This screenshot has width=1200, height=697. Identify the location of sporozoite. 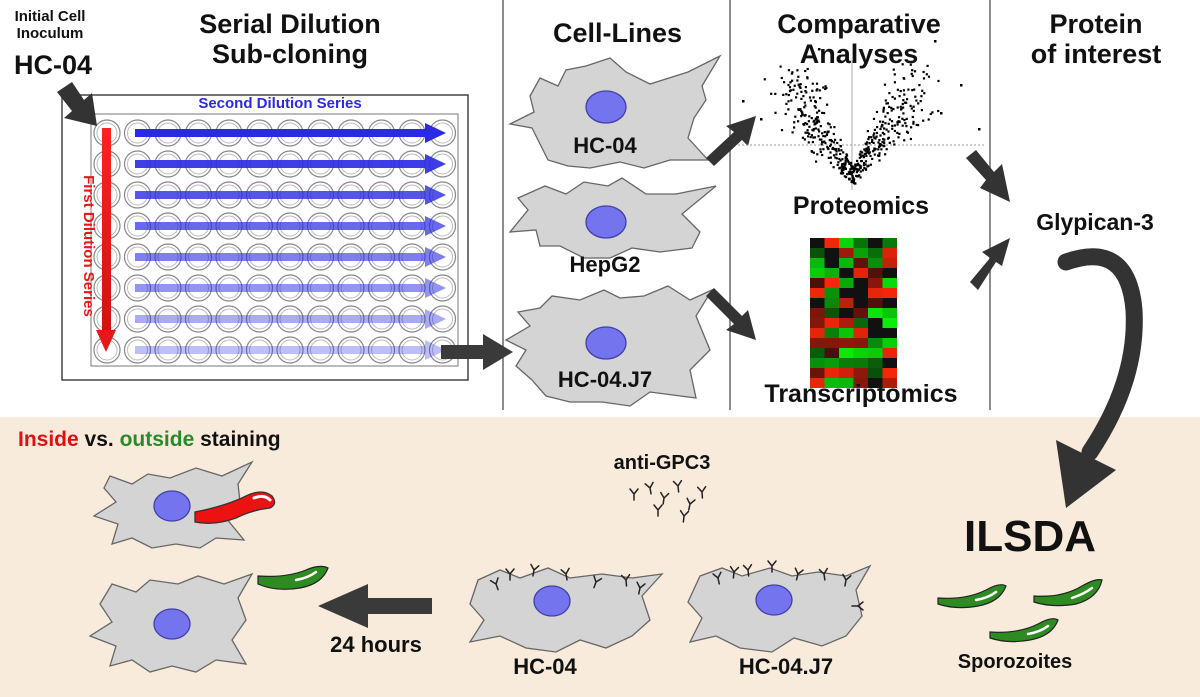
(1024, 630).